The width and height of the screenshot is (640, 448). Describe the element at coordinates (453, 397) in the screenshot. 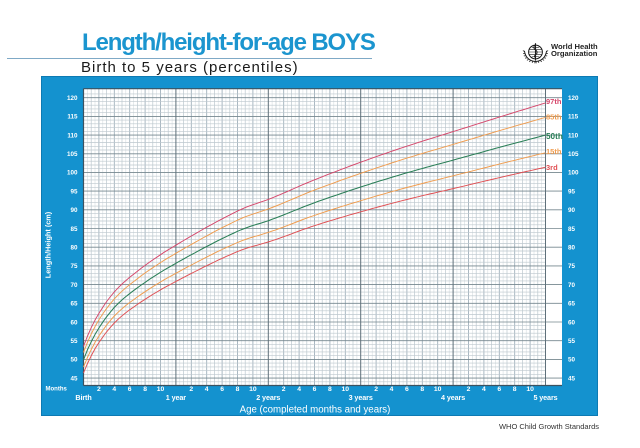

I see `svg-text: 4 years` at that location.